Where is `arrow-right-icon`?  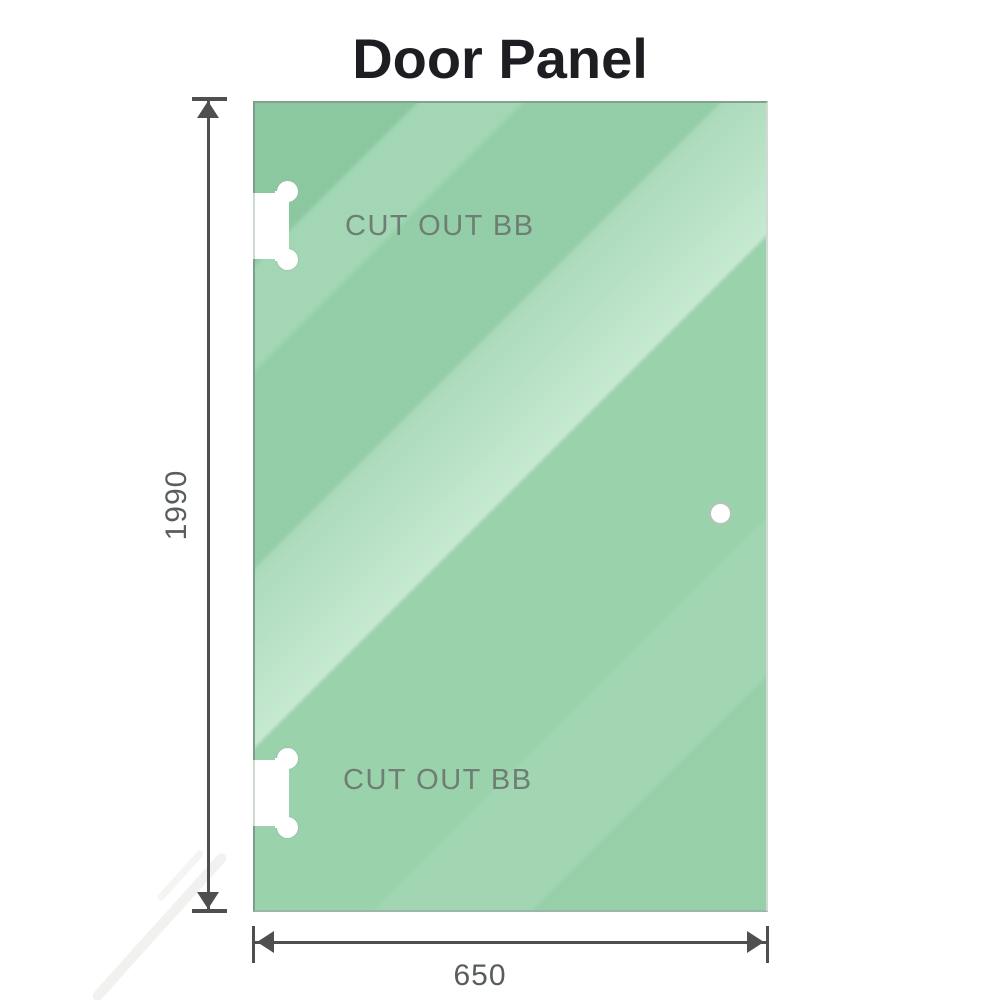 arrow-right-icon is located at coordinates (755, 942).